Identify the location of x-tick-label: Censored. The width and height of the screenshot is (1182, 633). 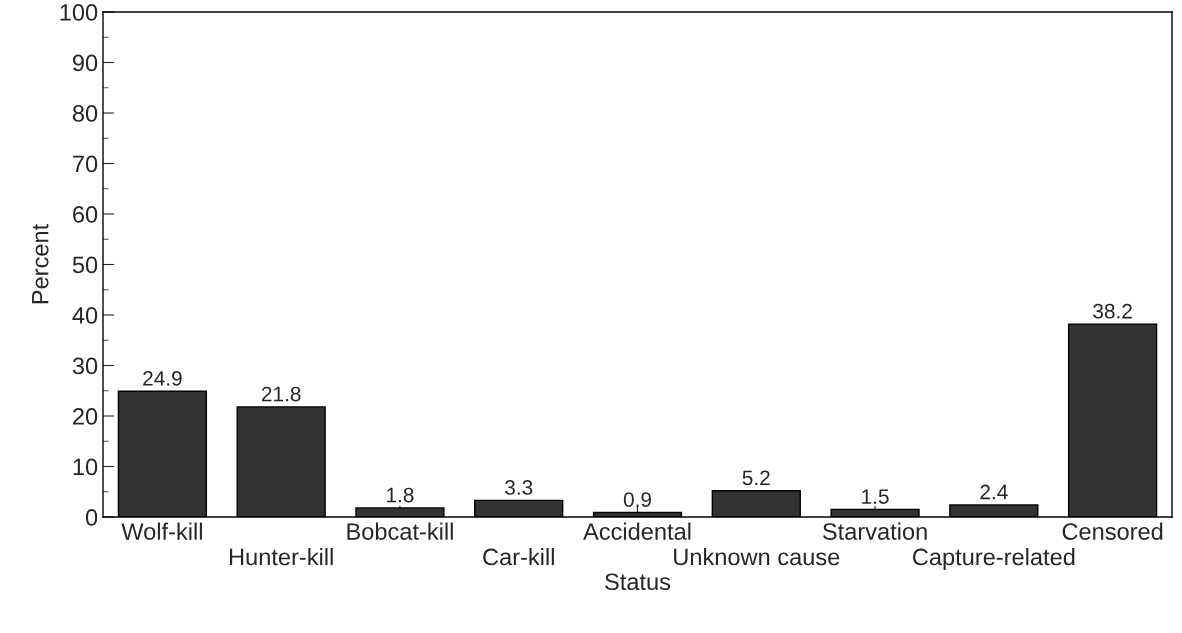
(1112, 531).